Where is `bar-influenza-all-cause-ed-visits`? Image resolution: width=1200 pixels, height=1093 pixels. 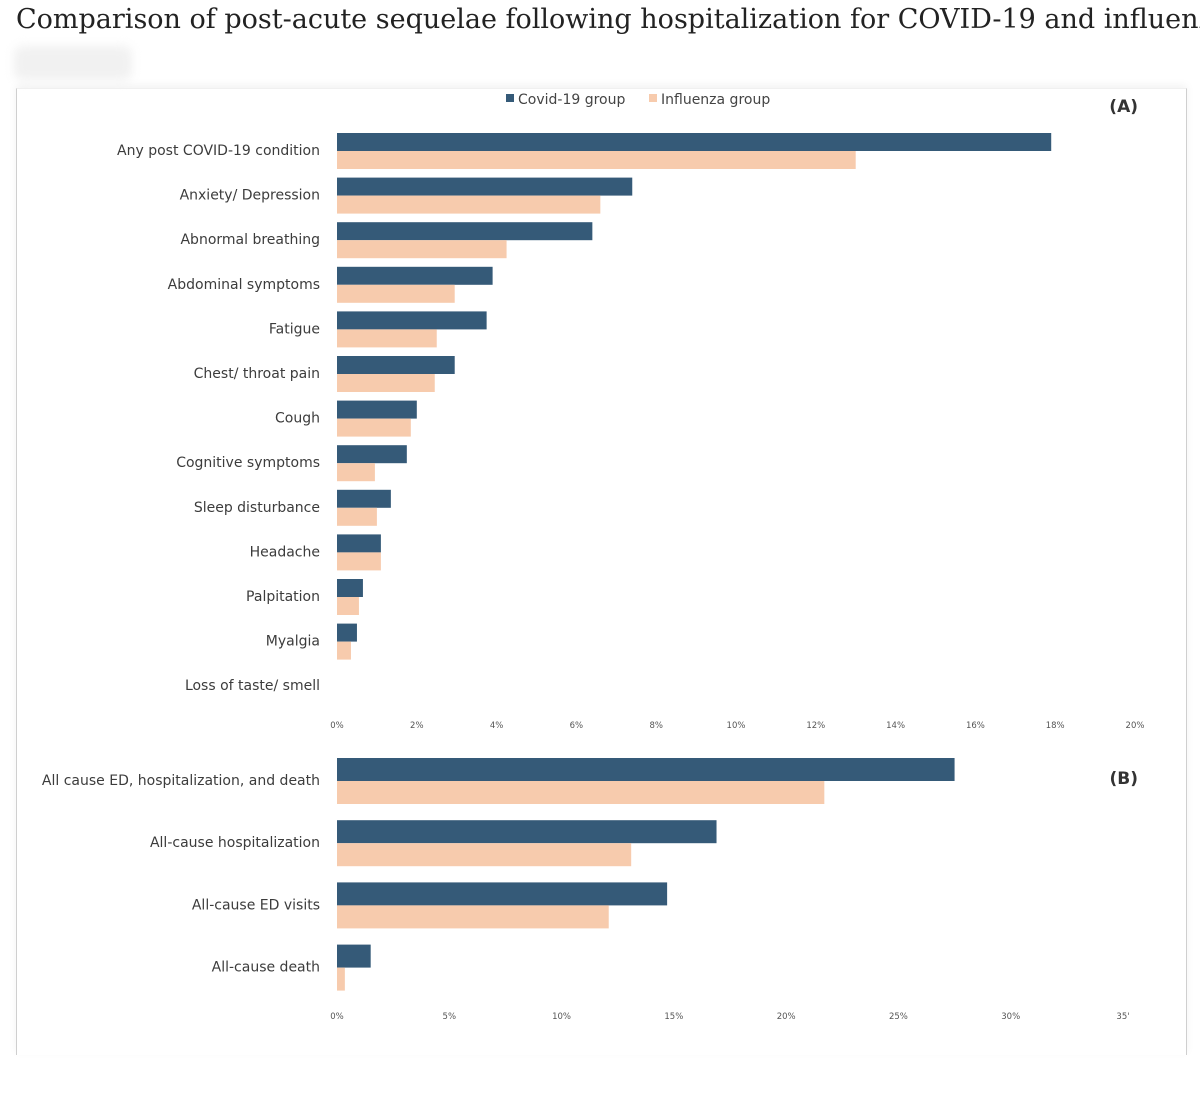
bar-influenza-all-cause-ed-visits is located at coordinates (473, 917).